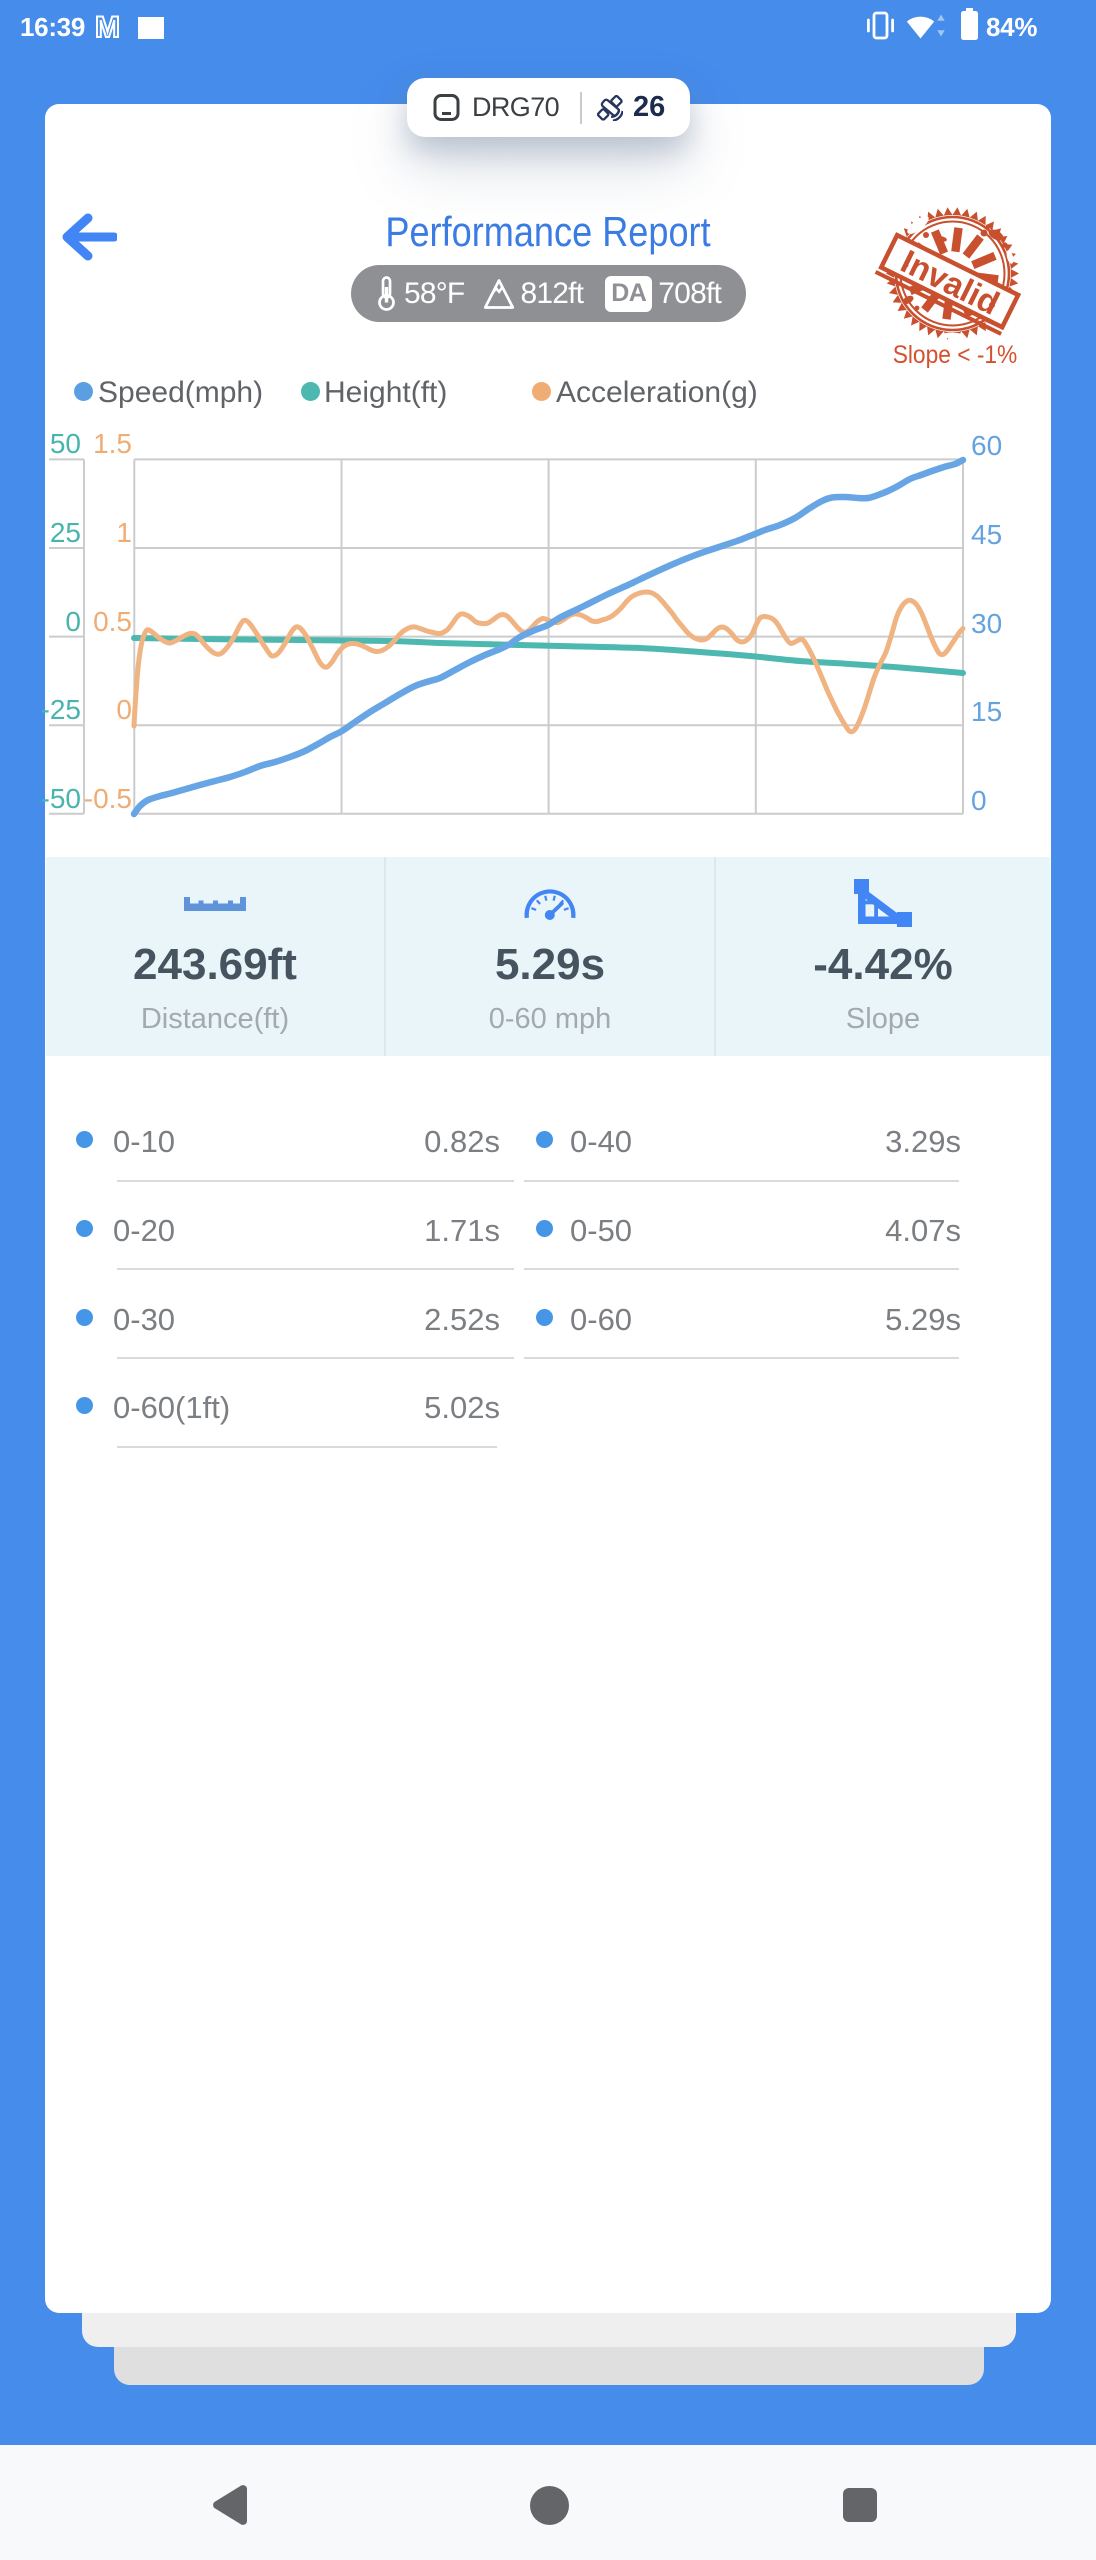 This screenshot has width=1096, height=2560. Describe the element at coordinates (65, 532) in the screenshot. I see `svg-text: 25` at that location.